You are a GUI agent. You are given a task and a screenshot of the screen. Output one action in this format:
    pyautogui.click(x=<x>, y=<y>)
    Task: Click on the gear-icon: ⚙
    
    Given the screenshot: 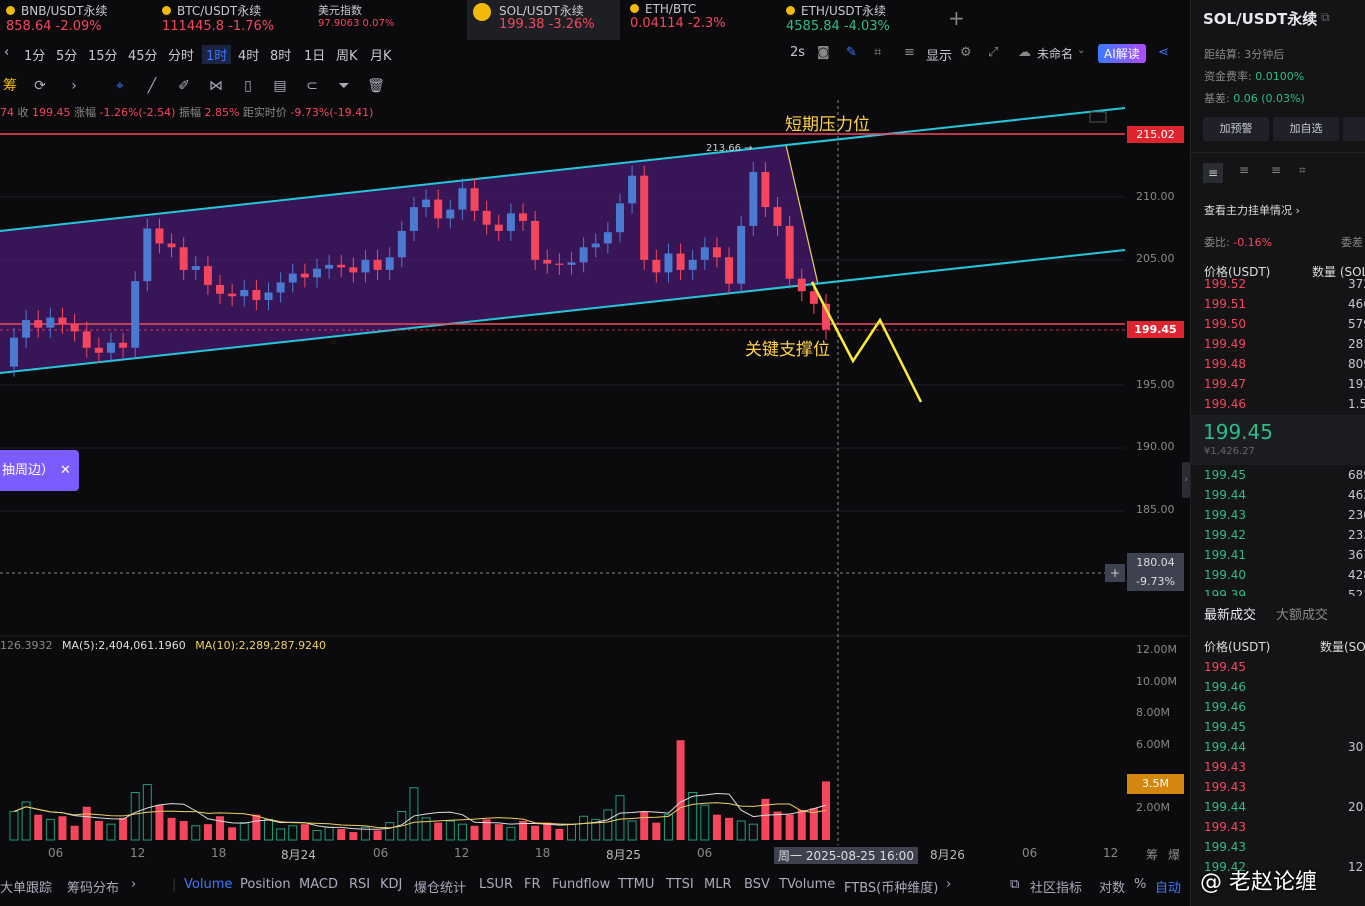 What is the action you would take?
    pyautogui.click(x=966, y=52)
    